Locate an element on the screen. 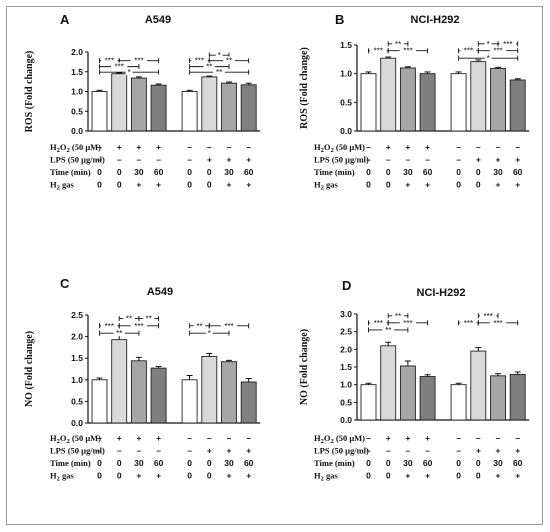  y-tick-label: 3.0 is located at coordinates (346, 314).